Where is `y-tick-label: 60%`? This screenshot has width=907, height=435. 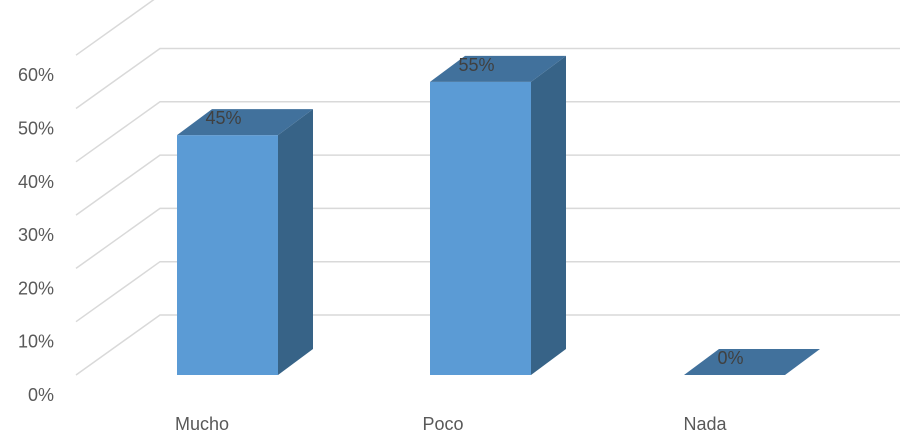 y-tick-label: 60% is located at coordinates (36, 75).